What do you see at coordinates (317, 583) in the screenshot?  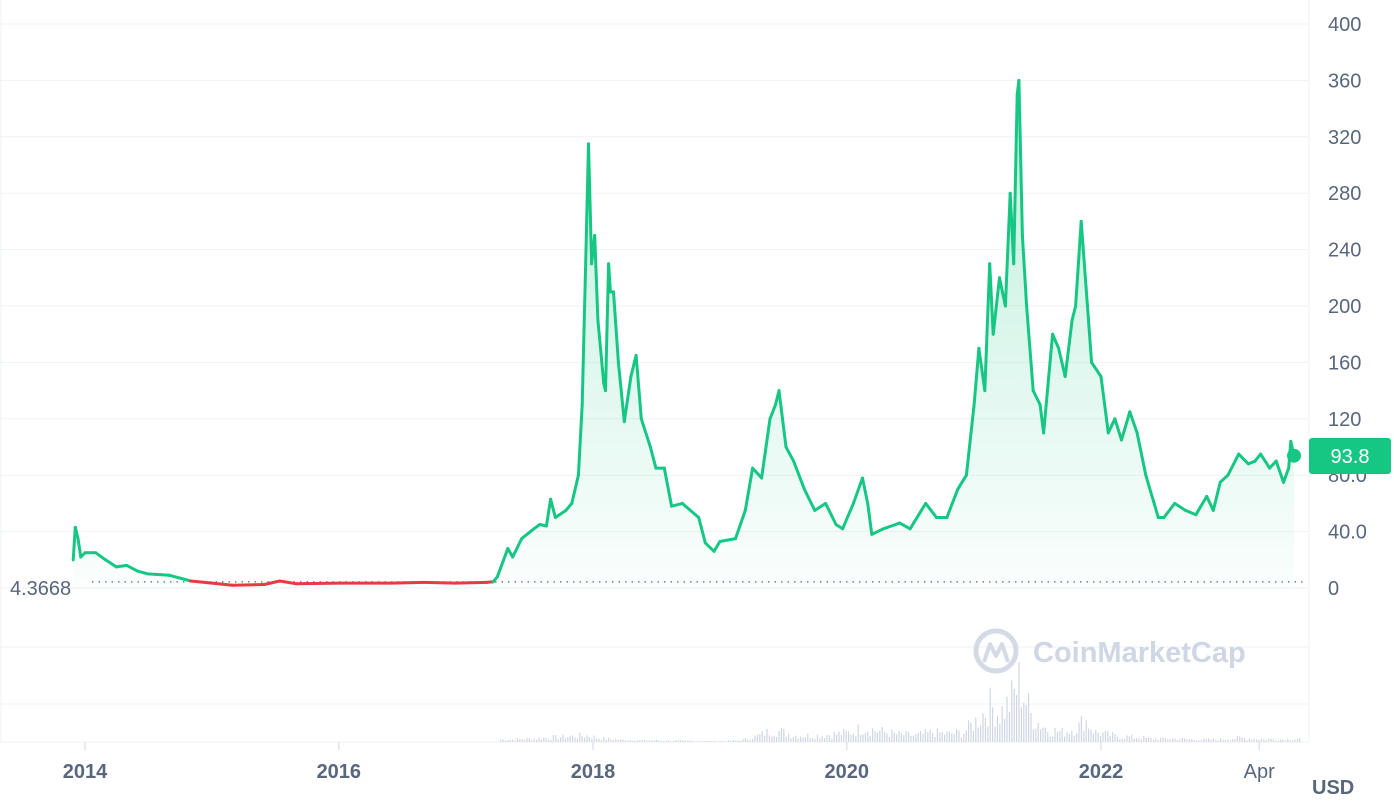 I see `price-line-segment-down` at bounding box center [317, 583].